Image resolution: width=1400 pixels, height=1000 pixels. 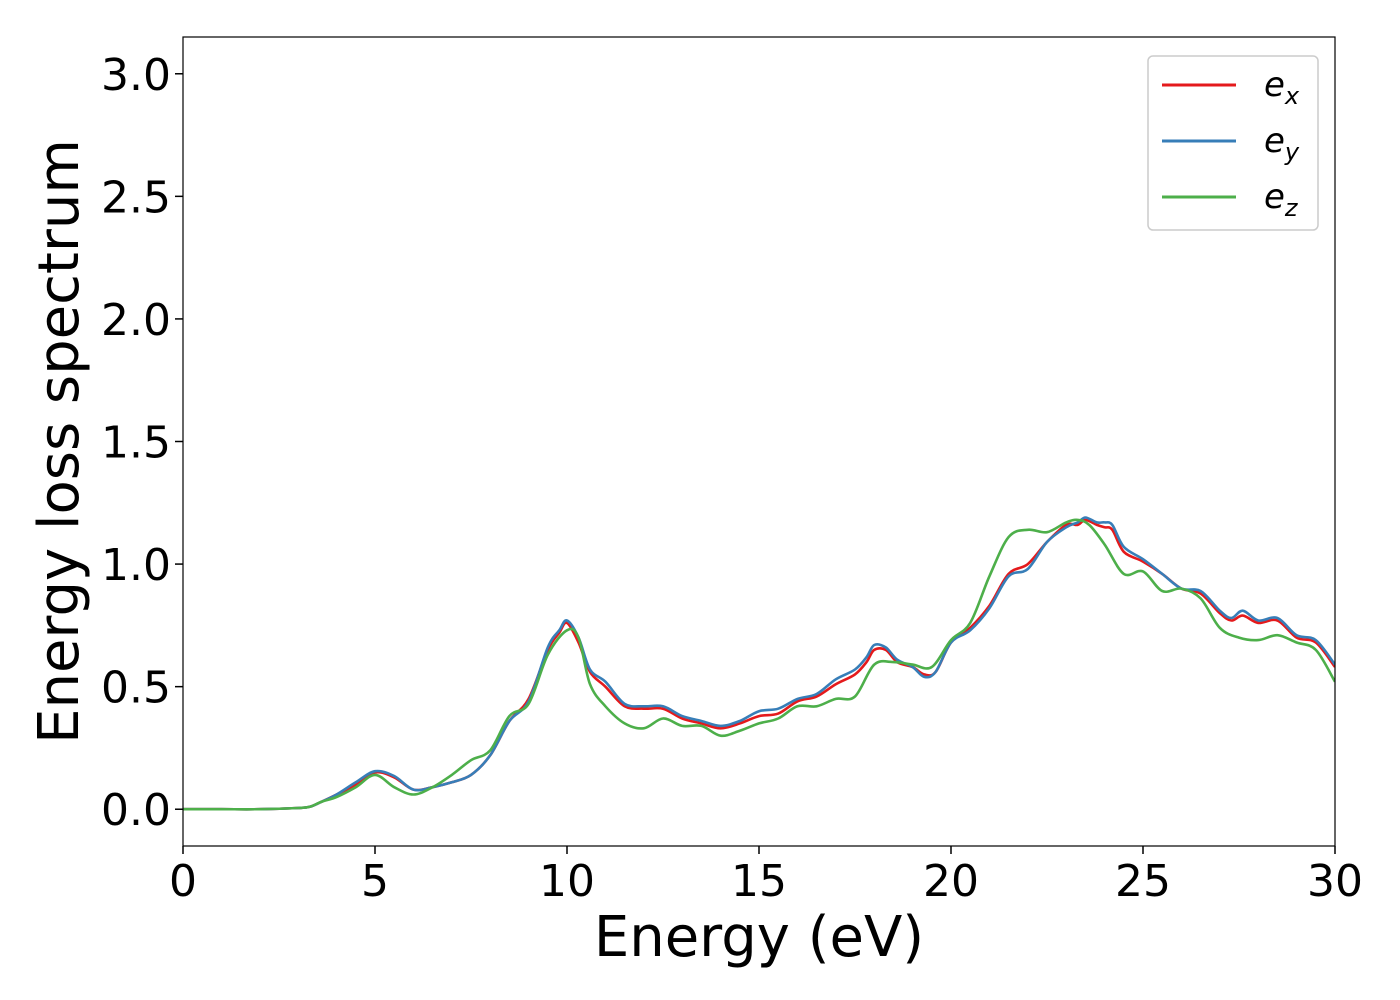 What do you see at coordinates (136, 688) in the screenshot?
I see `y-tick-label: 0.5` at bounding box center [136, 688].